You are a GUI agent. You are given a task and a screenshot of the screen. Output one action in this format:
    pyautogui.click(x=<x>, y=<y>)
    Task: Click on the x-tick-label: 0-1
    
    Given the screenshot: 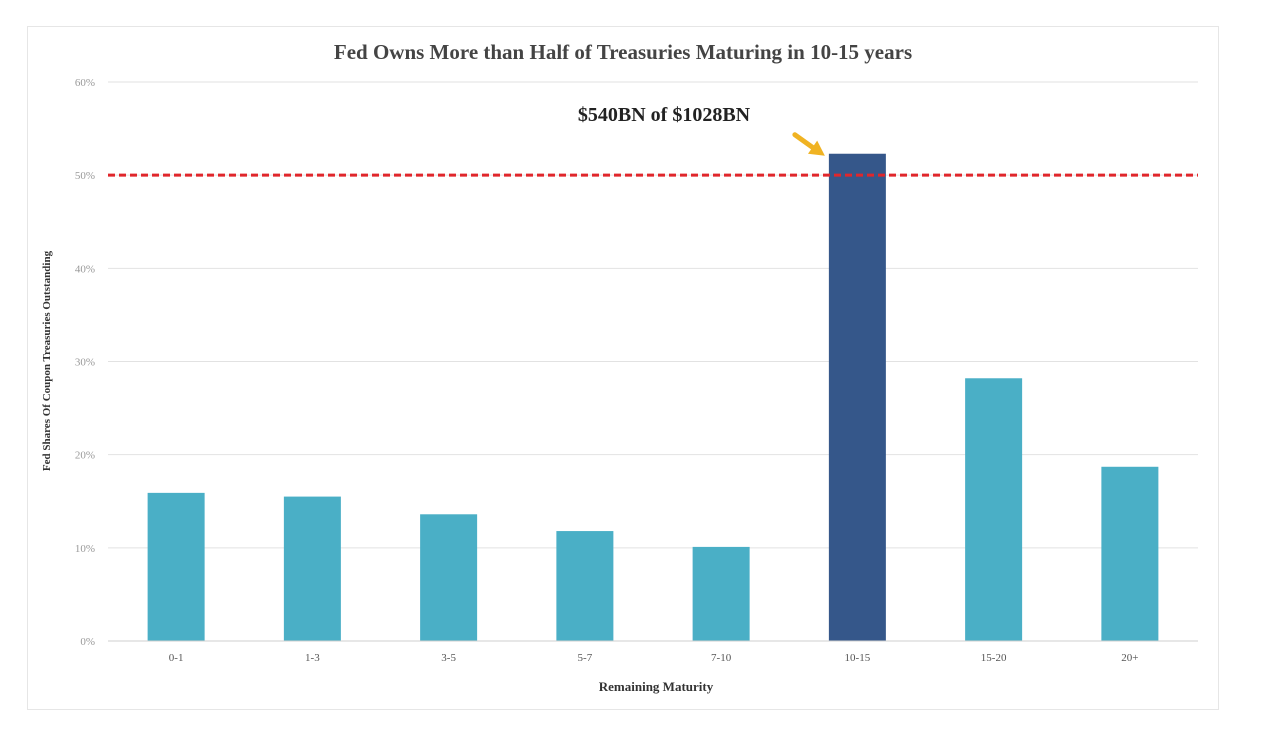 What is the action you would take?
    pyautogui.click(x=176, y=658)
    